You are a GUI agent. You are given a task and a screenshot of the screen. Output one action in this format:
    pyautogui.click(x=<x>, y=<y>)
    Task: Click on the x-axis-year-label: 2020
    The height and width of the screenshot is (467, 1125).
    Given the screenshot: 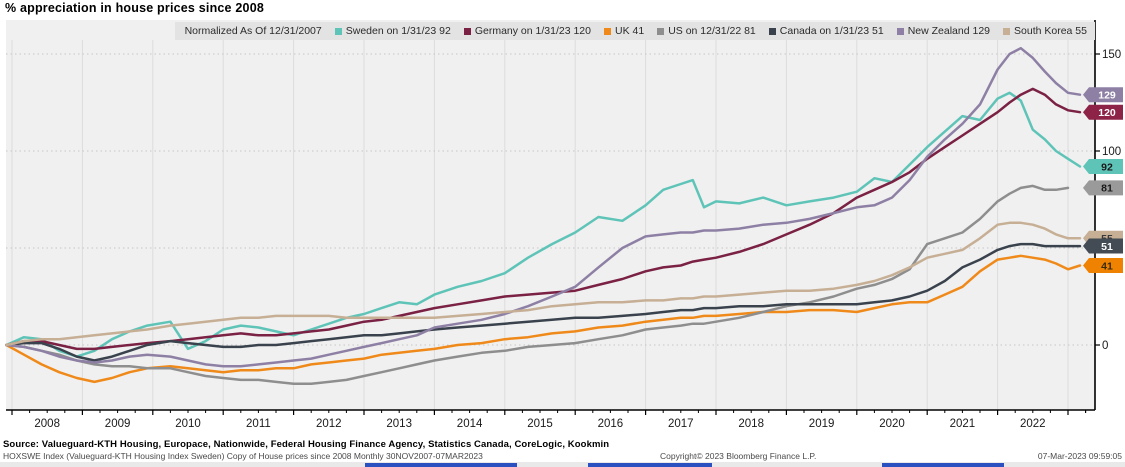 What is the action you would take?
    pyautogui.click(x=892, y=424)
    